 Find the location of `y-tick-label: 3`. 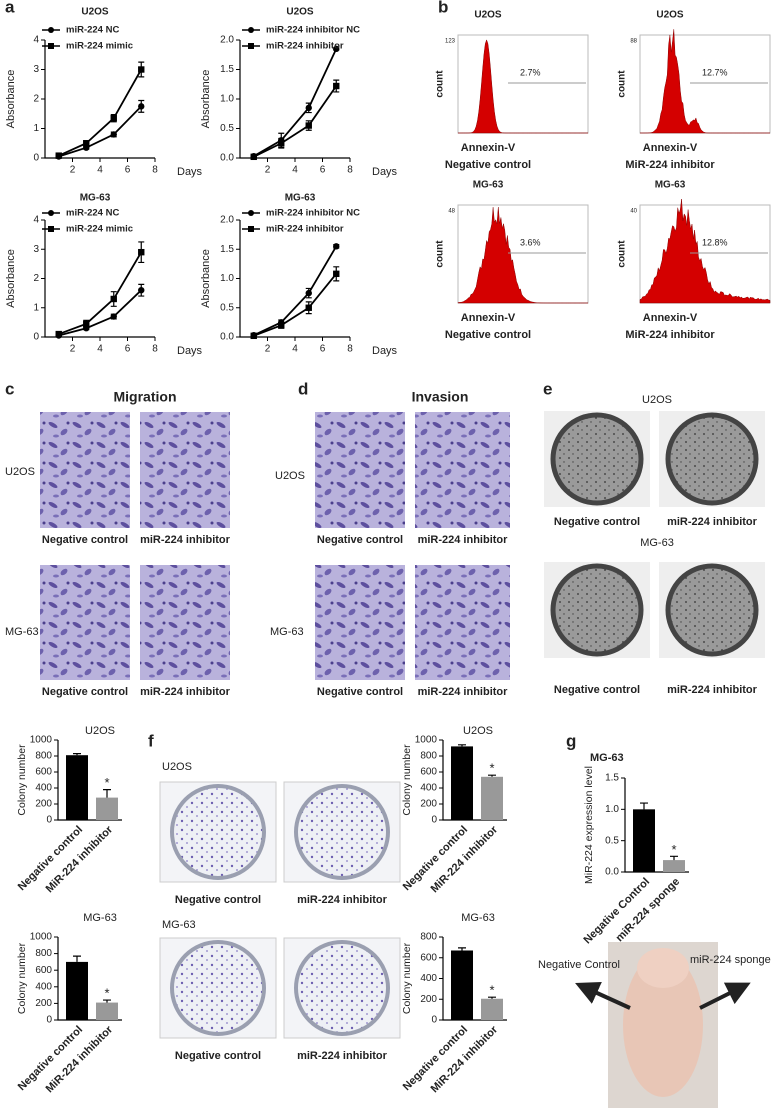

y-tick-label: 3 is located at coordinates (36, 69).